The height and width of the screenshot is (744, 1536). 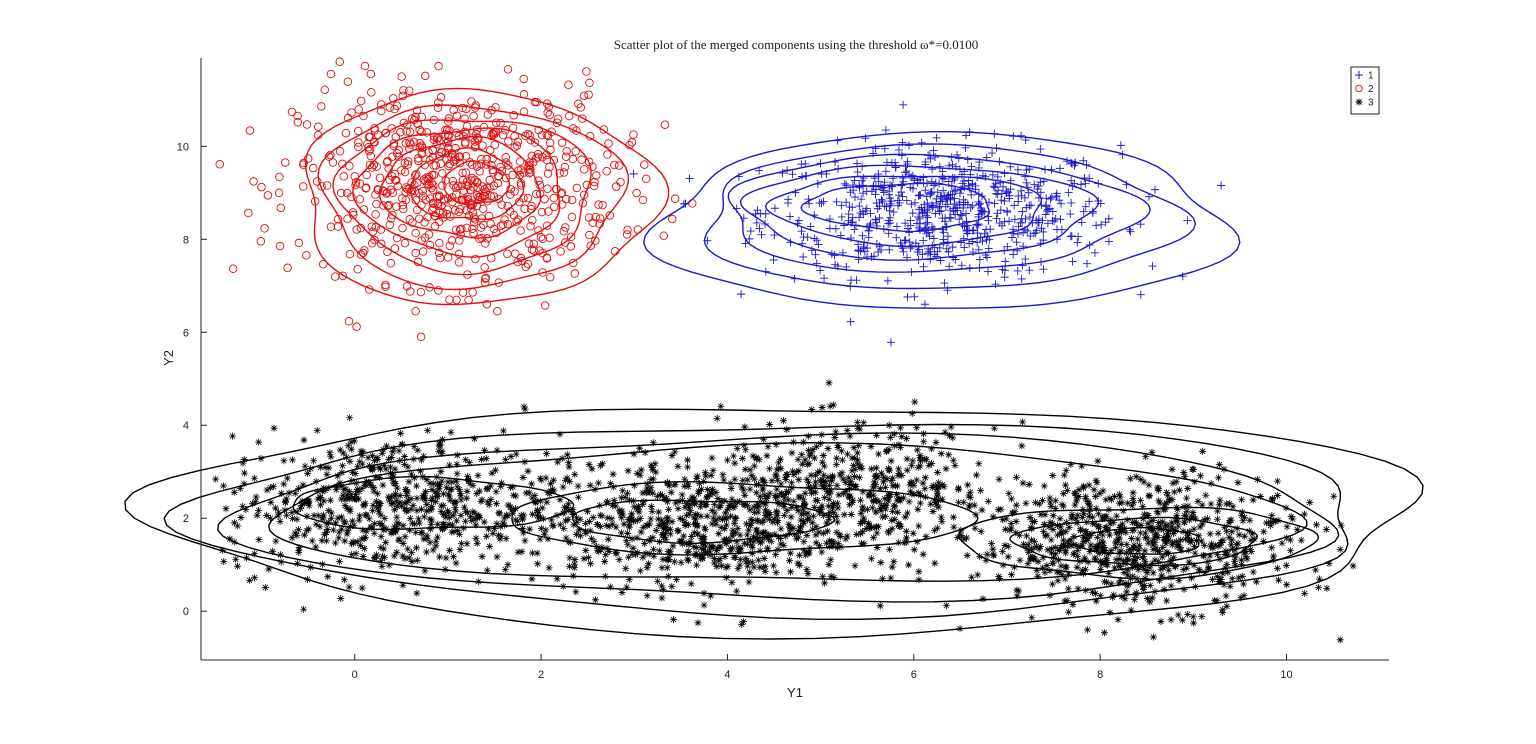 What do you see at coordinates (186, 333) in the screenshot?
I see `y-tick-label: 6` at bounding box center [186, 333].